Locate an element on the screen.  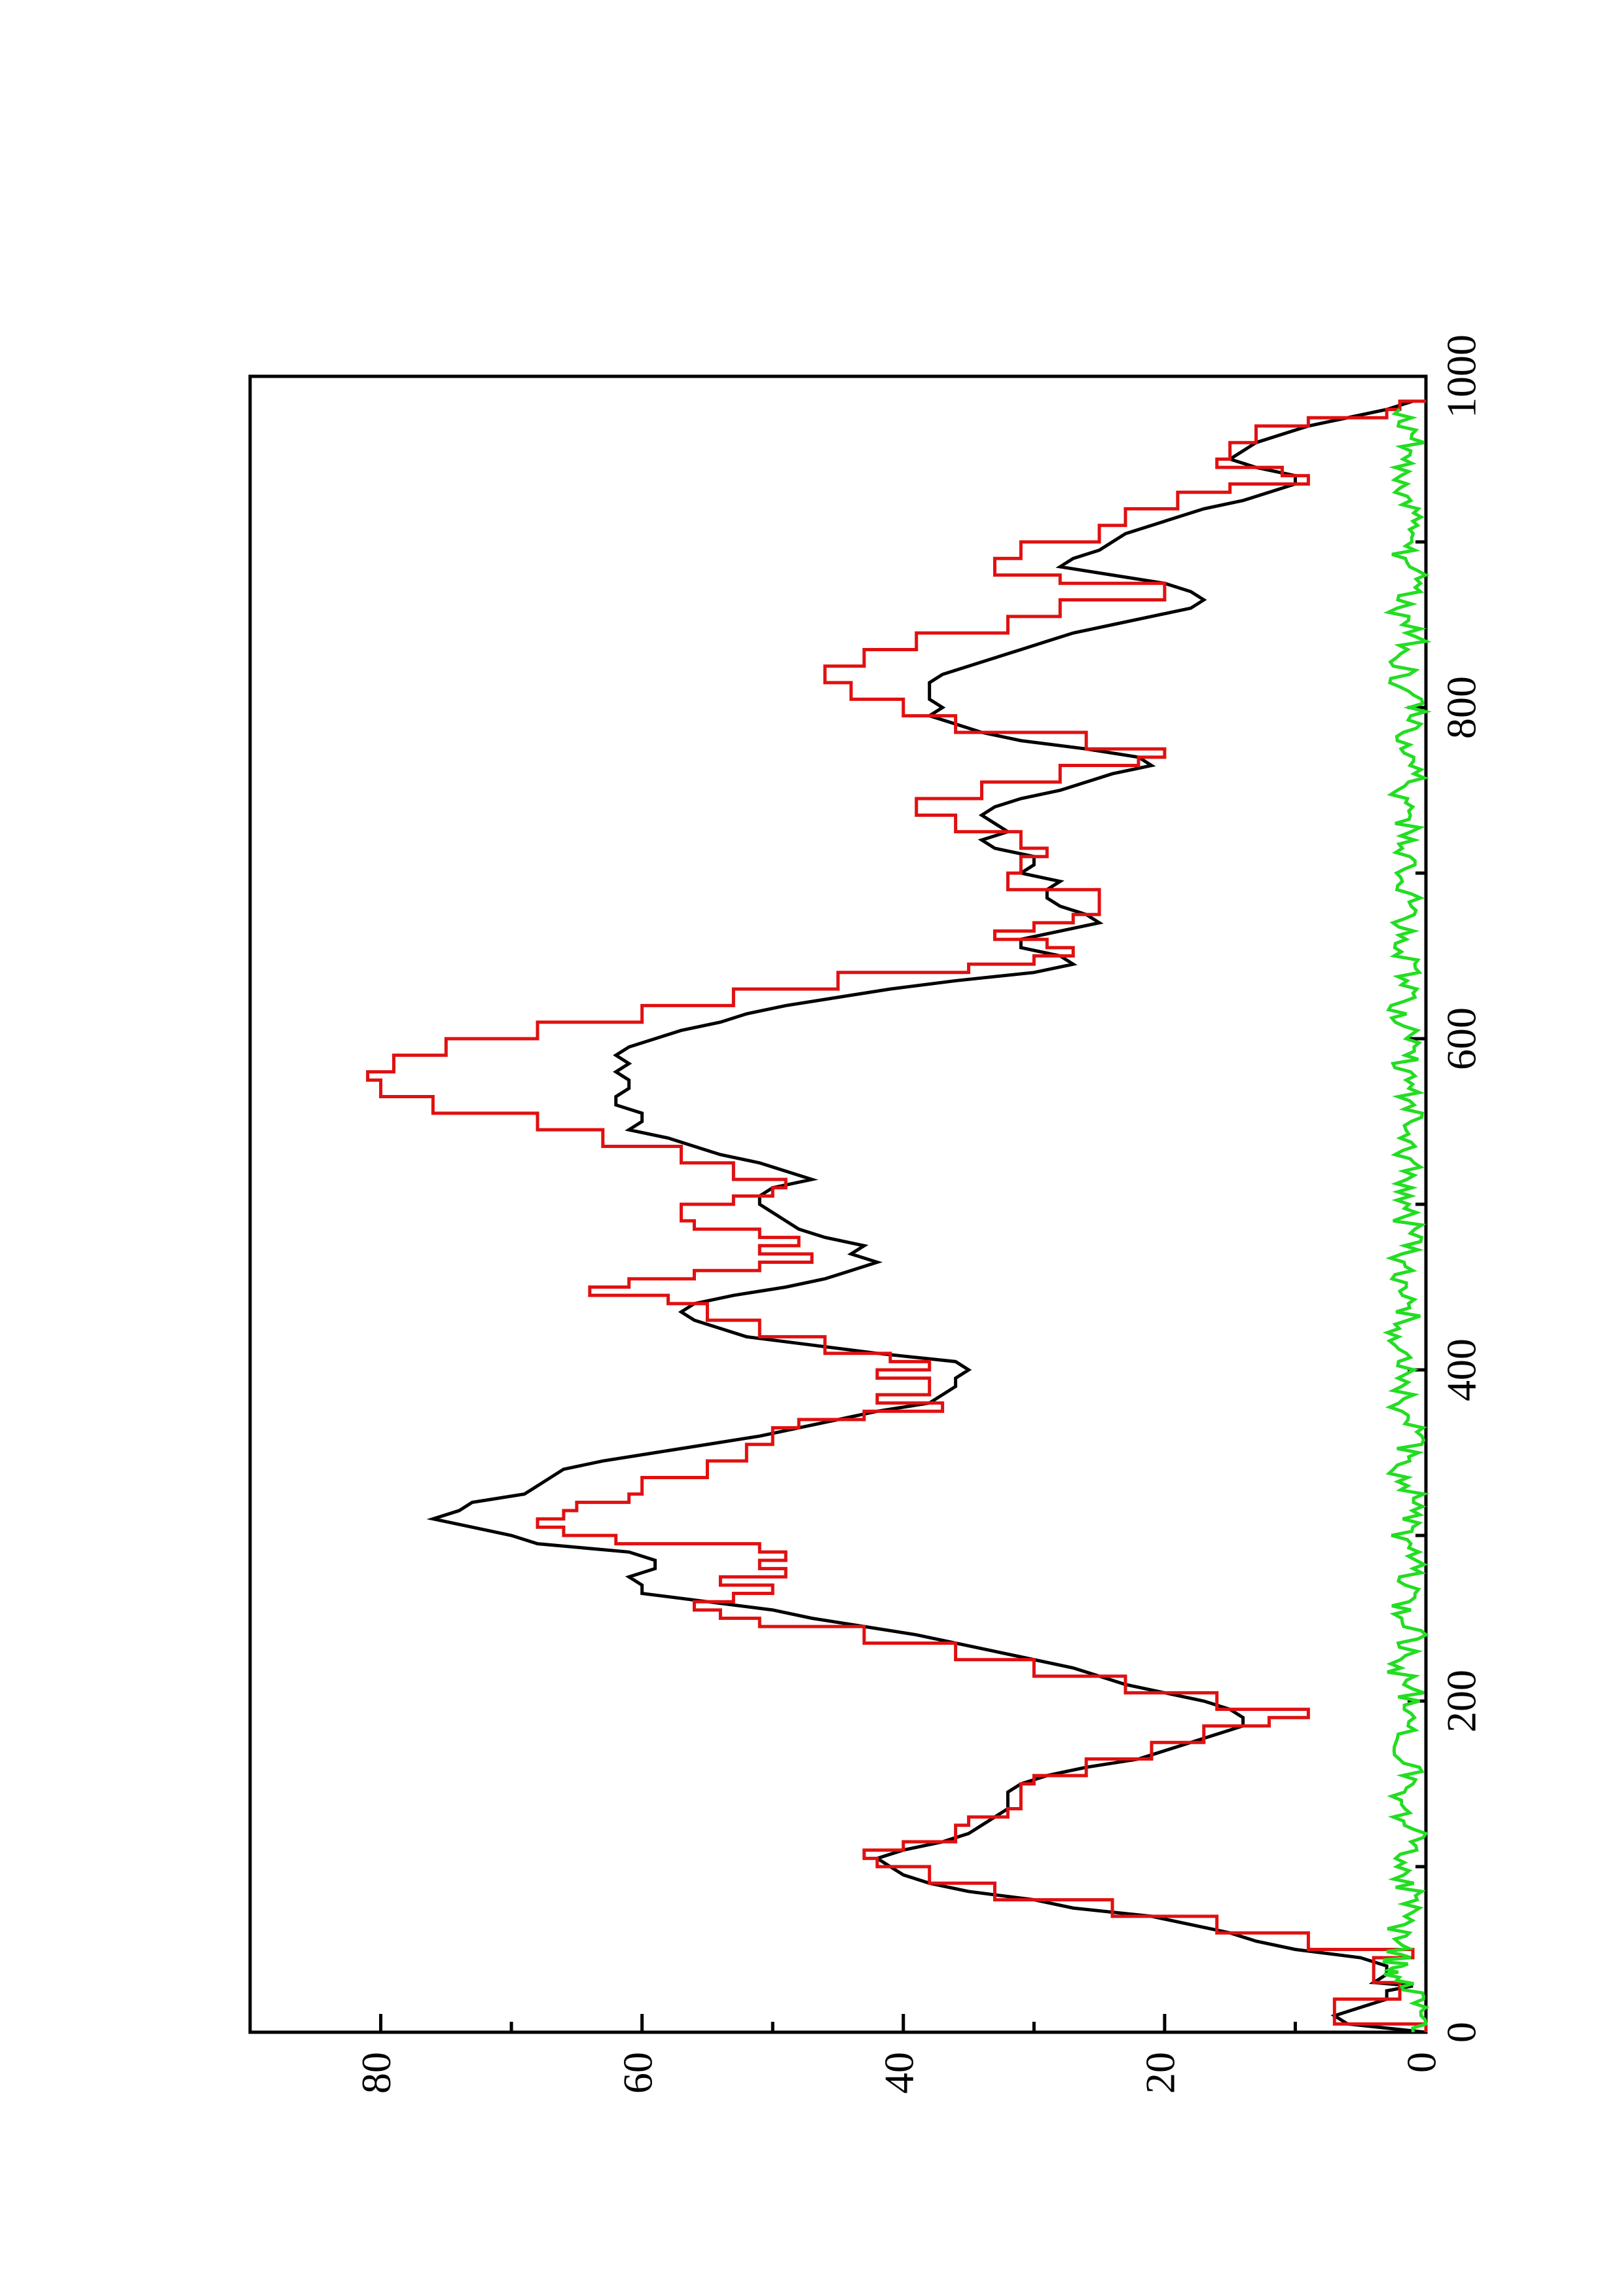
x-tick-label: 600 is located at coordinates (1461, 1038).